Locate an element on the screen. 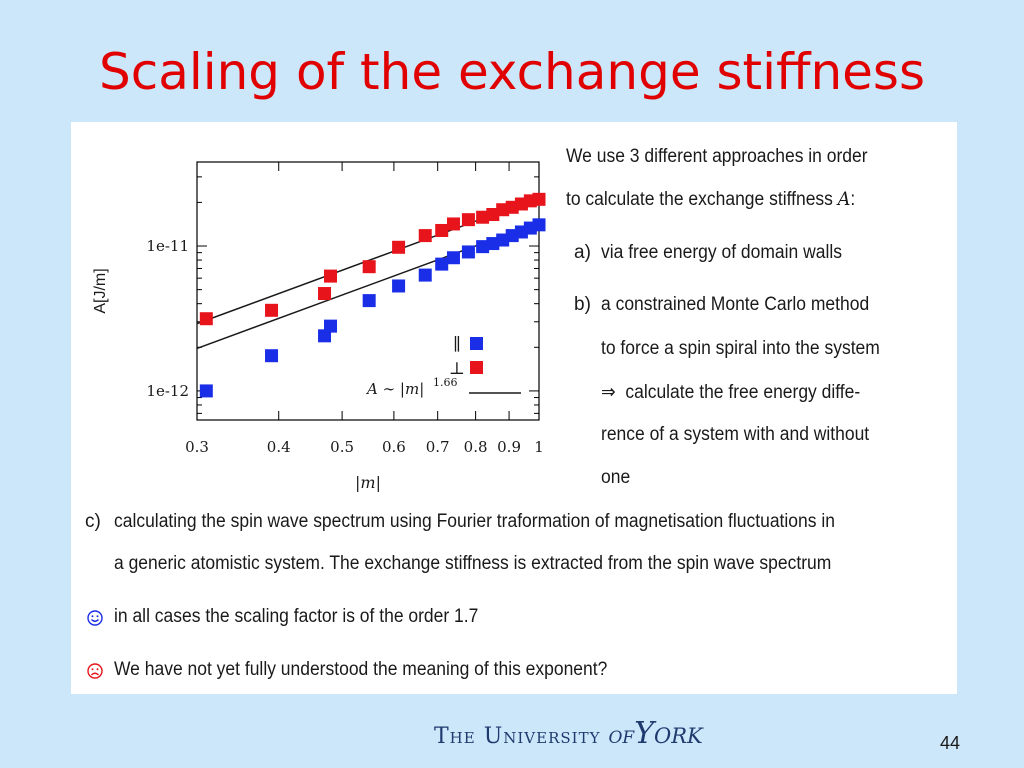 The image size is (1024, 768). university-logo: The University ofYork is located at coordinates (568, 733).